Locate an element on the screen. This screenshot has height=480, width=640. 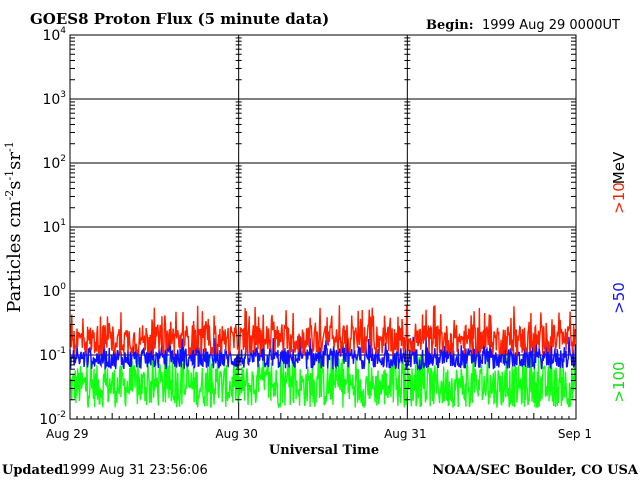
updated-label: Updated is located at coordinates (32, 470).